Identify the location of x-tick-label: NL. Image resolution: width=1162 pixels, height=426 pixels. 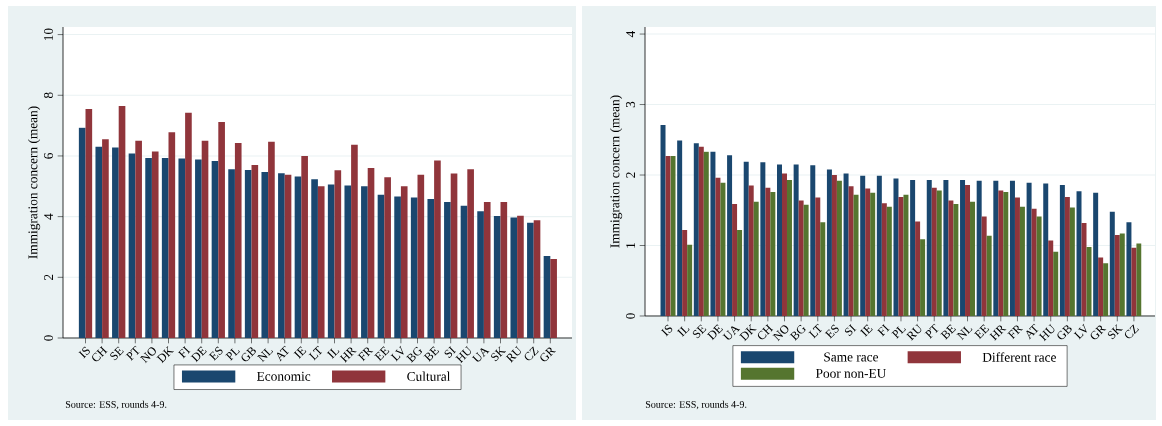
(964, 333).